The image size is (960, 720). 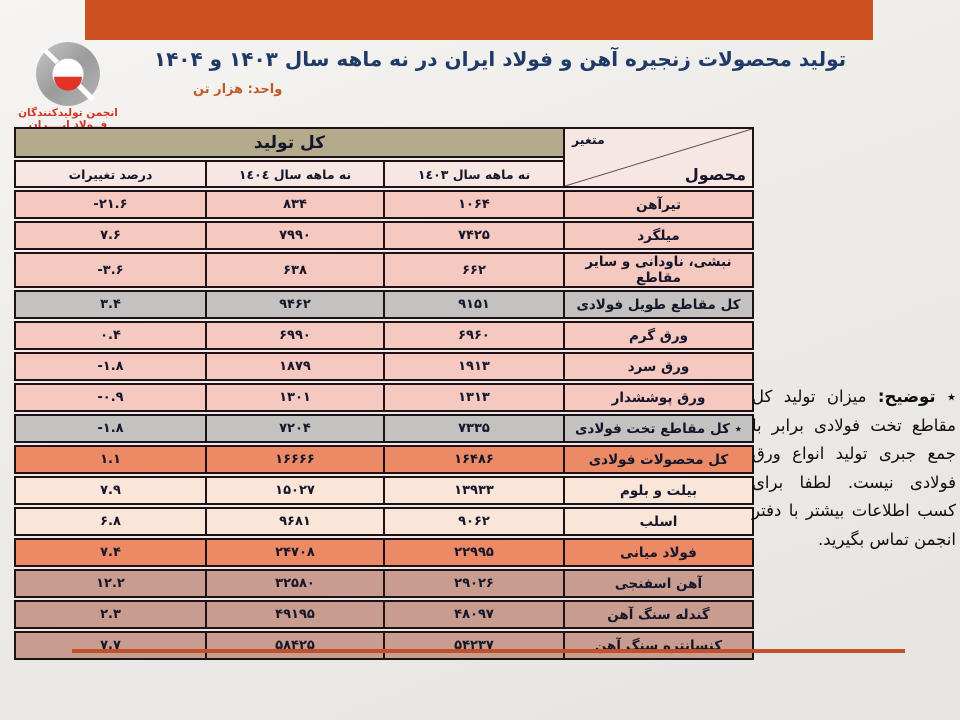 What do you see at coordinates (294, 521) in the screenshot?
I see `value-1404-cell: ۹۶۸۱` at bounding box center [294, 521].